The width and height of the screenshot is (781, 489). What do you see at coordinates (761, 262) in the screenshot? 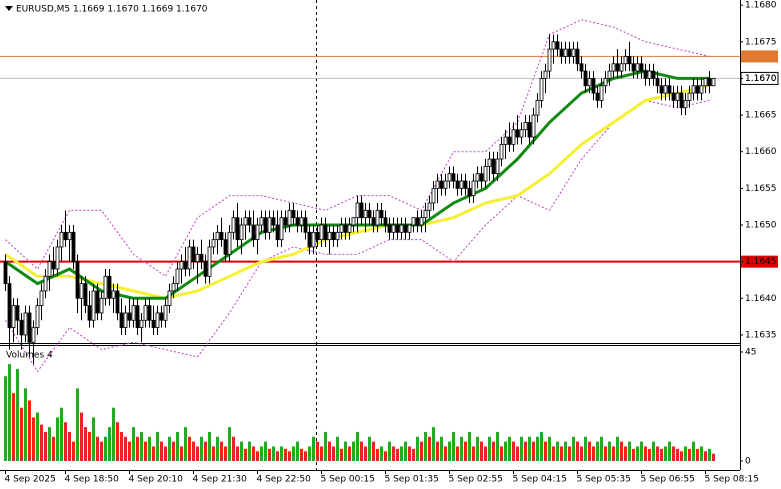
I see `y-tick-label: 1.1645` at bounding box center [761, 262].